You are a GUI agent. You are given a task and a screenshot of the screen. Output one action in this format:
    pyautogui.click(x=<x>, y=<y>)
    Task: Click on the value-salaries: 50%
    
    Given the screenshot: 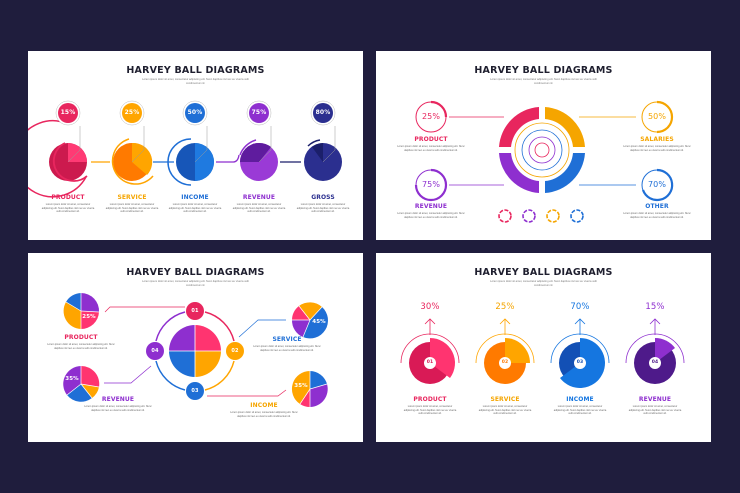 What is the action you would take?
    pyautogui.click(x=657, y=116)
    